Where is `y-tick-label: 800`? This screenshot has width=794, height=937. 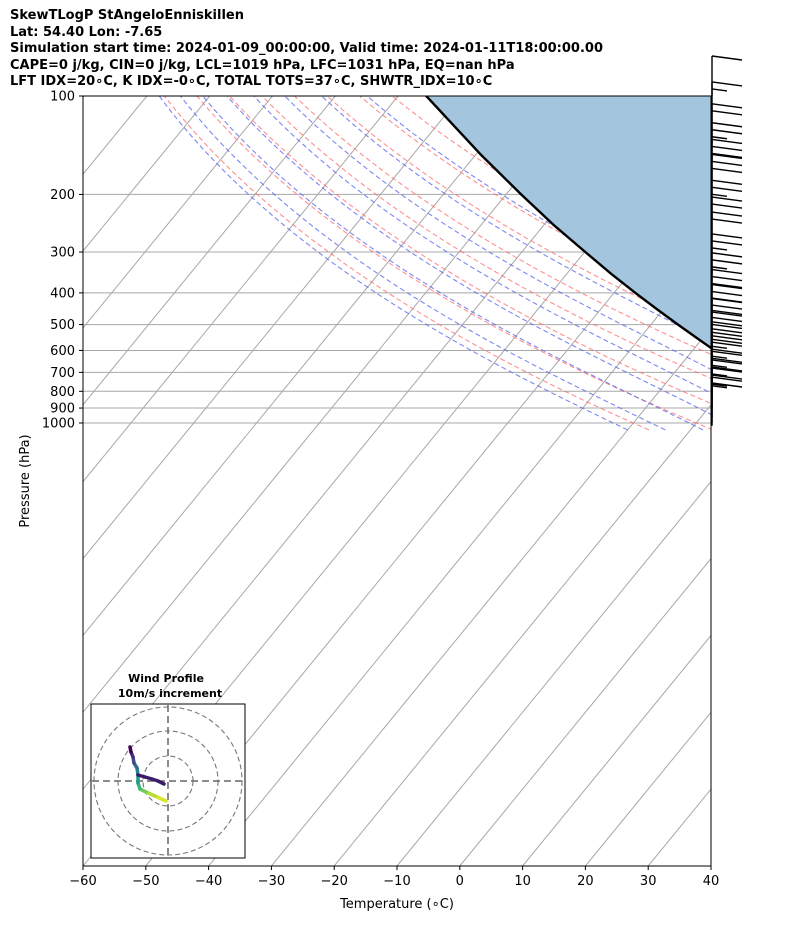 y-tick-label: 800 is located at coordinates (62, 392).